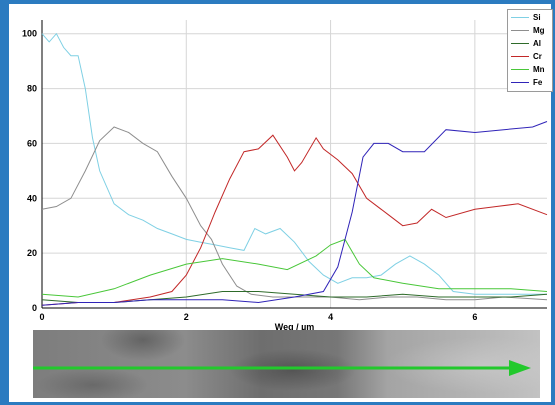  Describe the element at coordinates (32, 253) in the screenshot. I see `y-tick-label: 20` at that location.